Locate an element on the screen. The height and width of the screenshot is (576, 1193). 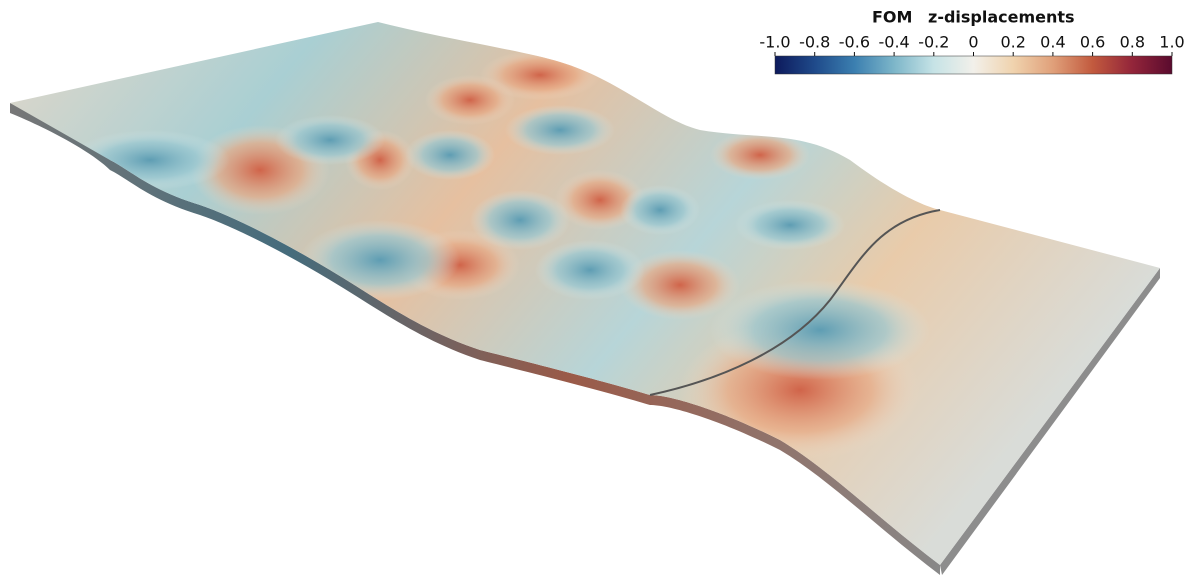
tick-label: 0 is located at coordinates (973, 42).